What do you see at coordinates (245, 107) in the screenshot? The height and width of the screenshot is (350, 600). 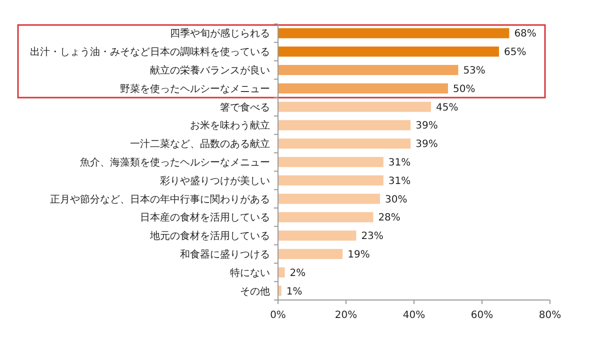 I see `y-tick-label: 箸で食べる` at bounding box center [245, 107].